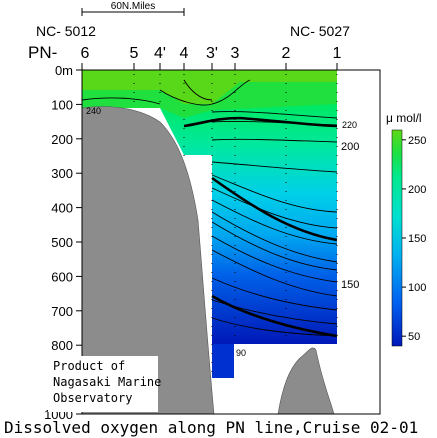 Image resolution: width=437 pixels, height=438 pixels. Describe the element at coordinates (42, 52) in the screenshot. I see `line-label: PN-` at that location.